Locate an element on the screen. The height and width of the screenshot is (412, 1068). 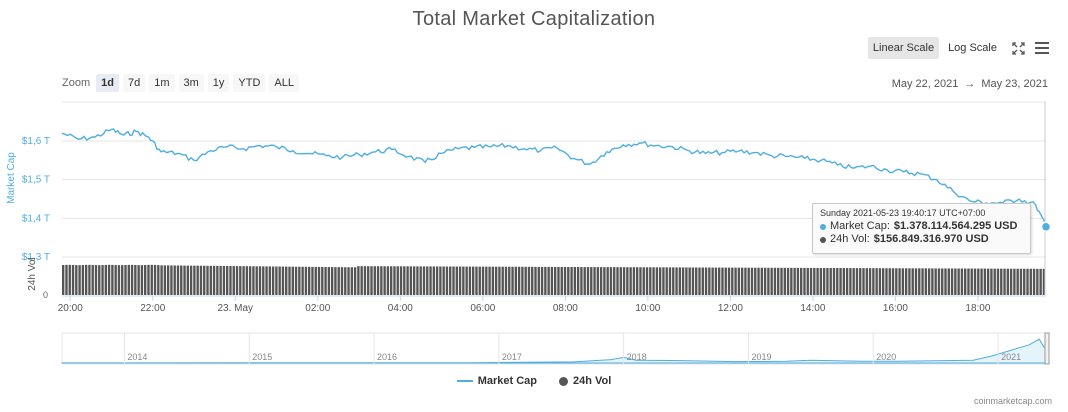
x-tick-label: 04:00 is located at coordinates (400, 308).